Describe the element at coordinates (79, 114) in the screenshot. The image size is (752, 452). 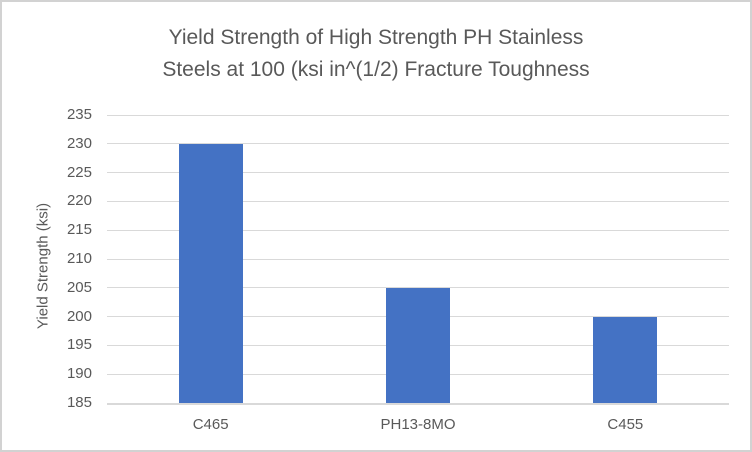
I see `y-tick-label-235: 235` at that location.